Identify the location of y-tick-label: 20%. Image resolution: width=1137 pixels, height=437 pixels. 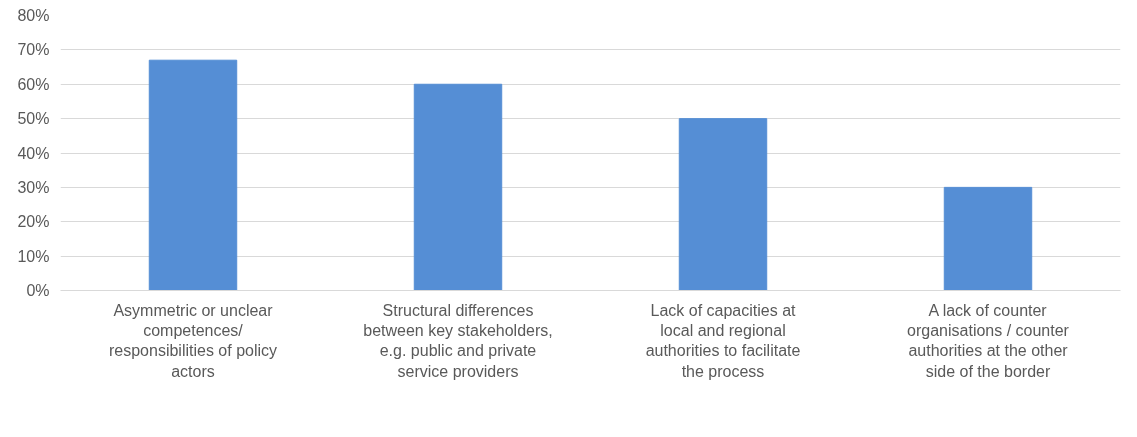
(33, 222).